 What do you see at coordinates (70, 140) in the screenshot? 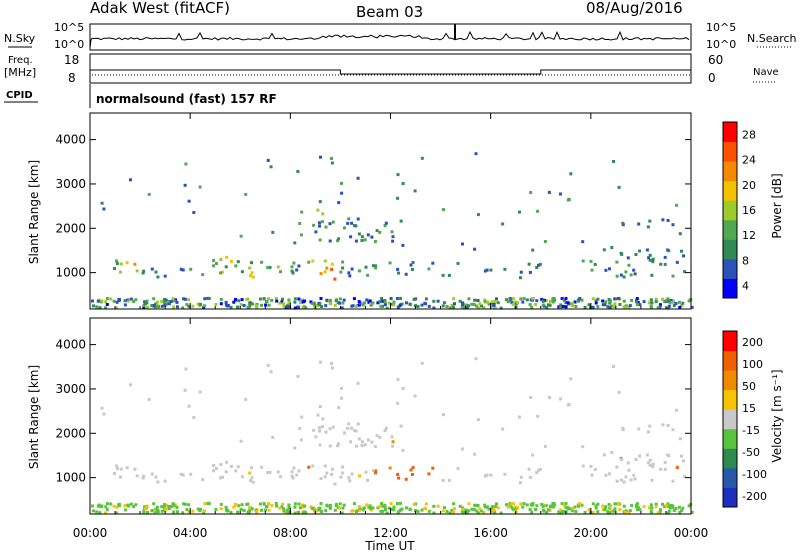
I see `ytick-label: 4000` at bounding box center [70, 140].